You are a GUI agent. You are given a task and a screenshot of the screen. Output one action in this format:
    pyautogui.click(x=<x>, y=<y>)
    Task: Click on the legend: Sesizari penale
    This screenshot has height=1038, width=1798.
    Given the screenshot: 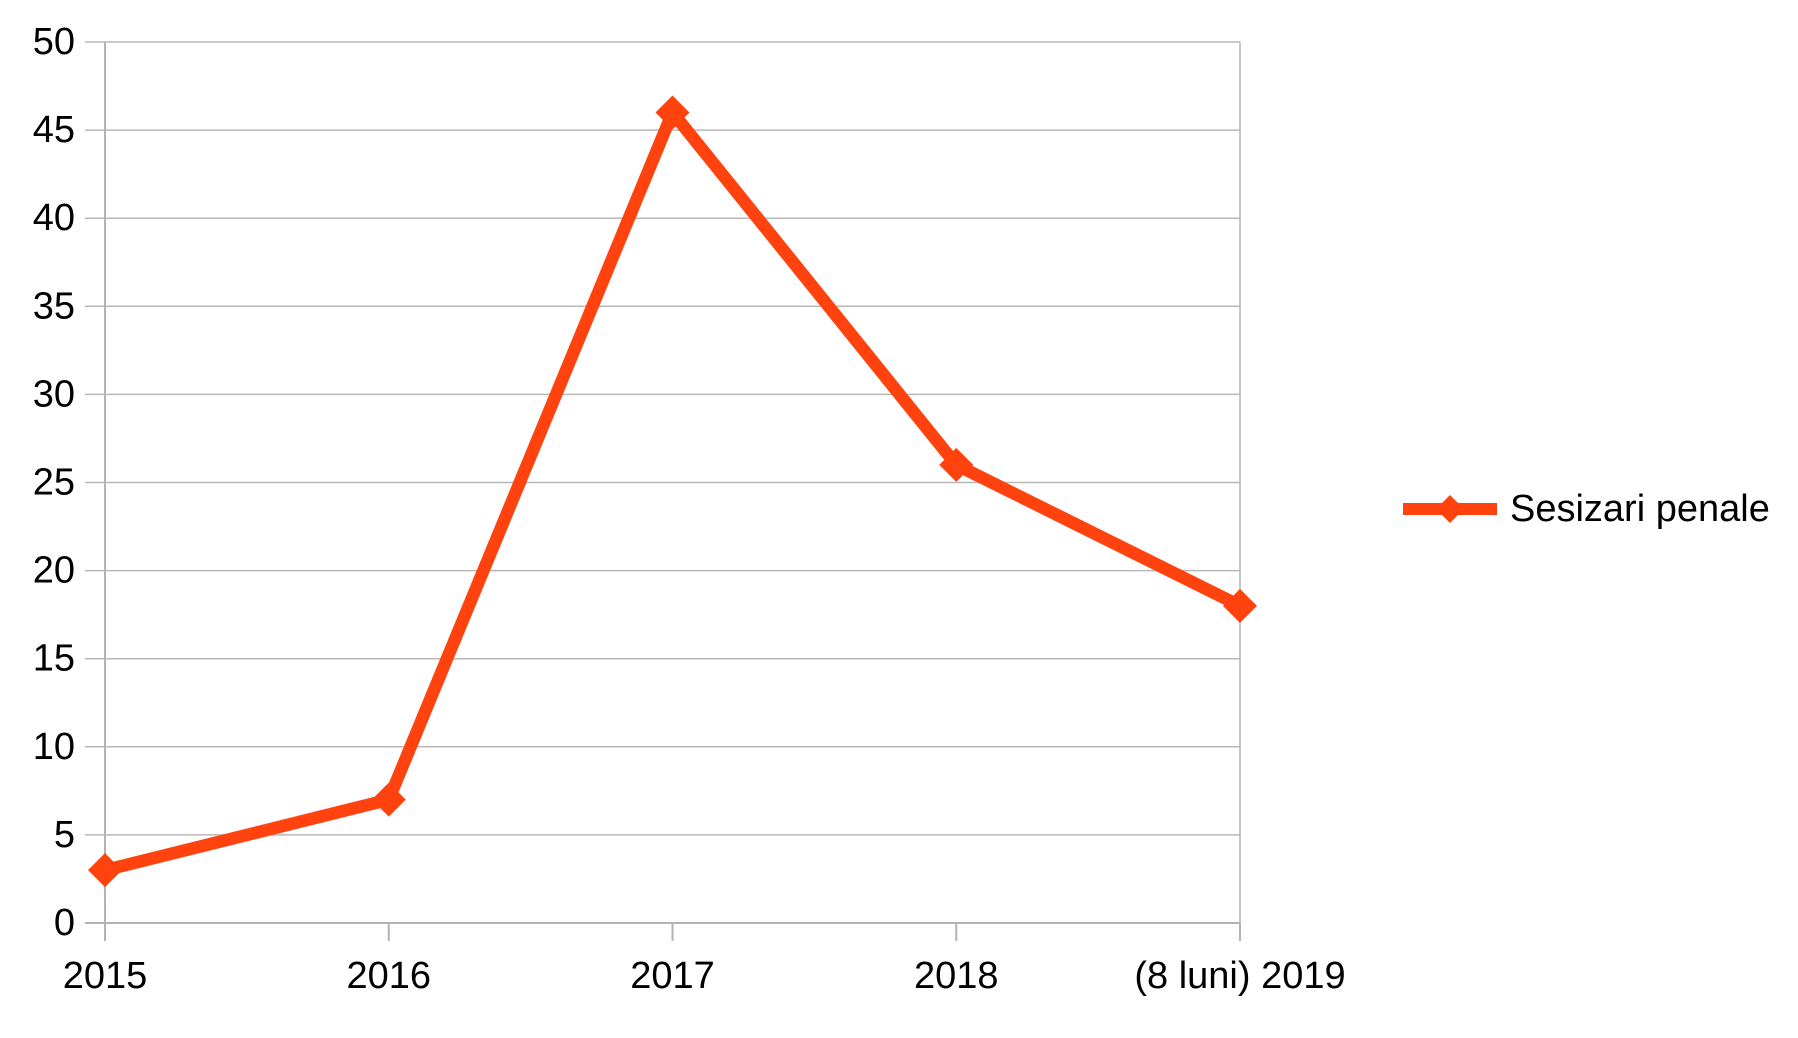 What is the action you would take?
    pyautogui.click(x=1586, y=509)
    